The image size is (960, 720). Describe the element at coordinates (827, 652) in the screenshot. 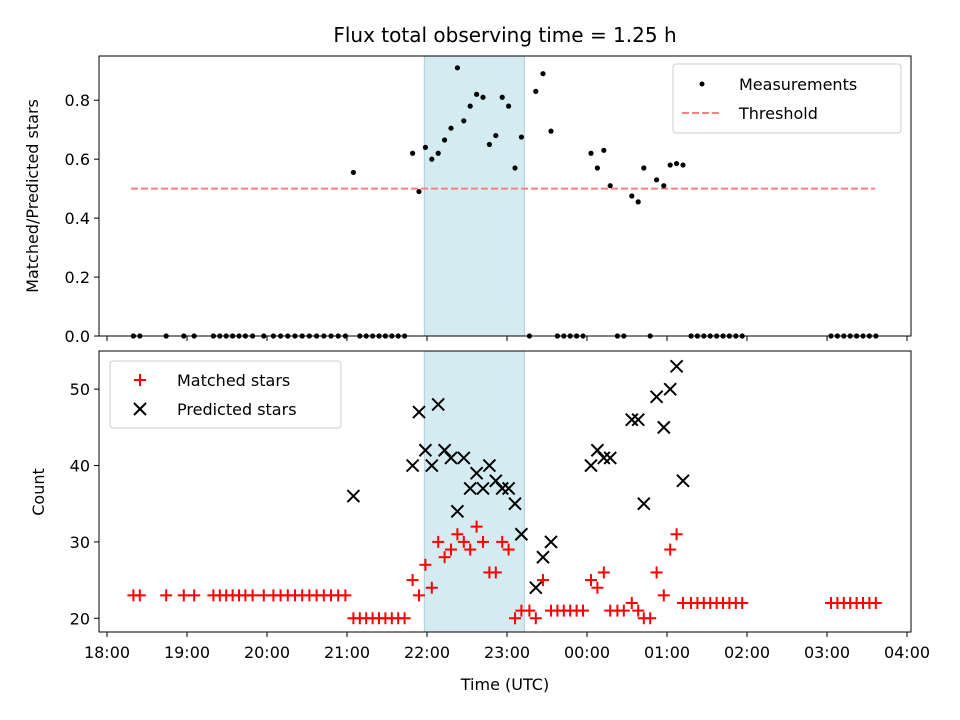

I see `x-tick-label: 03:00` at that location.